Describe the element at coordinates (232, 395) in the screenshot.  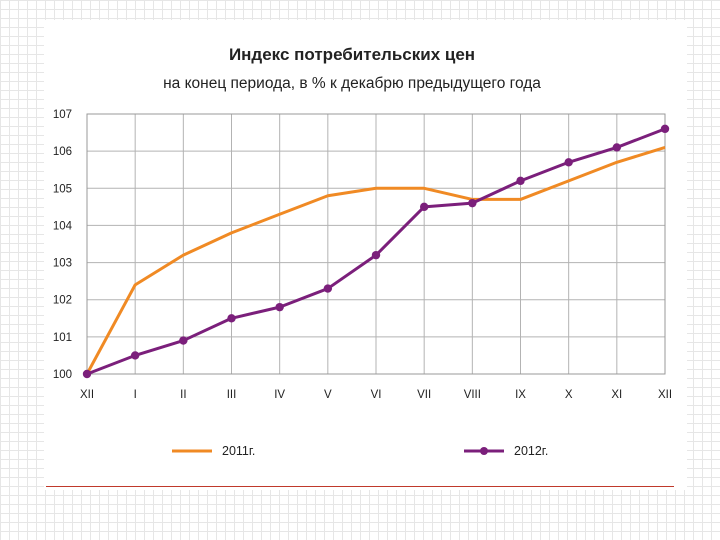
I see `x-tick-label: III` at that location.